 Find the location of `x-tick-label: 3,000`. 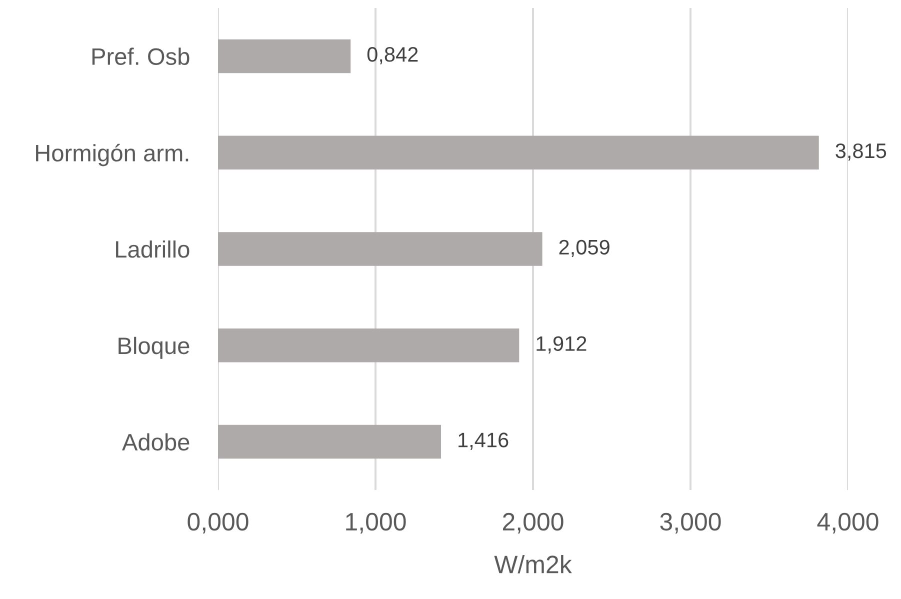

x-tick-label: 3,000 is located at coordinates (690, 523).